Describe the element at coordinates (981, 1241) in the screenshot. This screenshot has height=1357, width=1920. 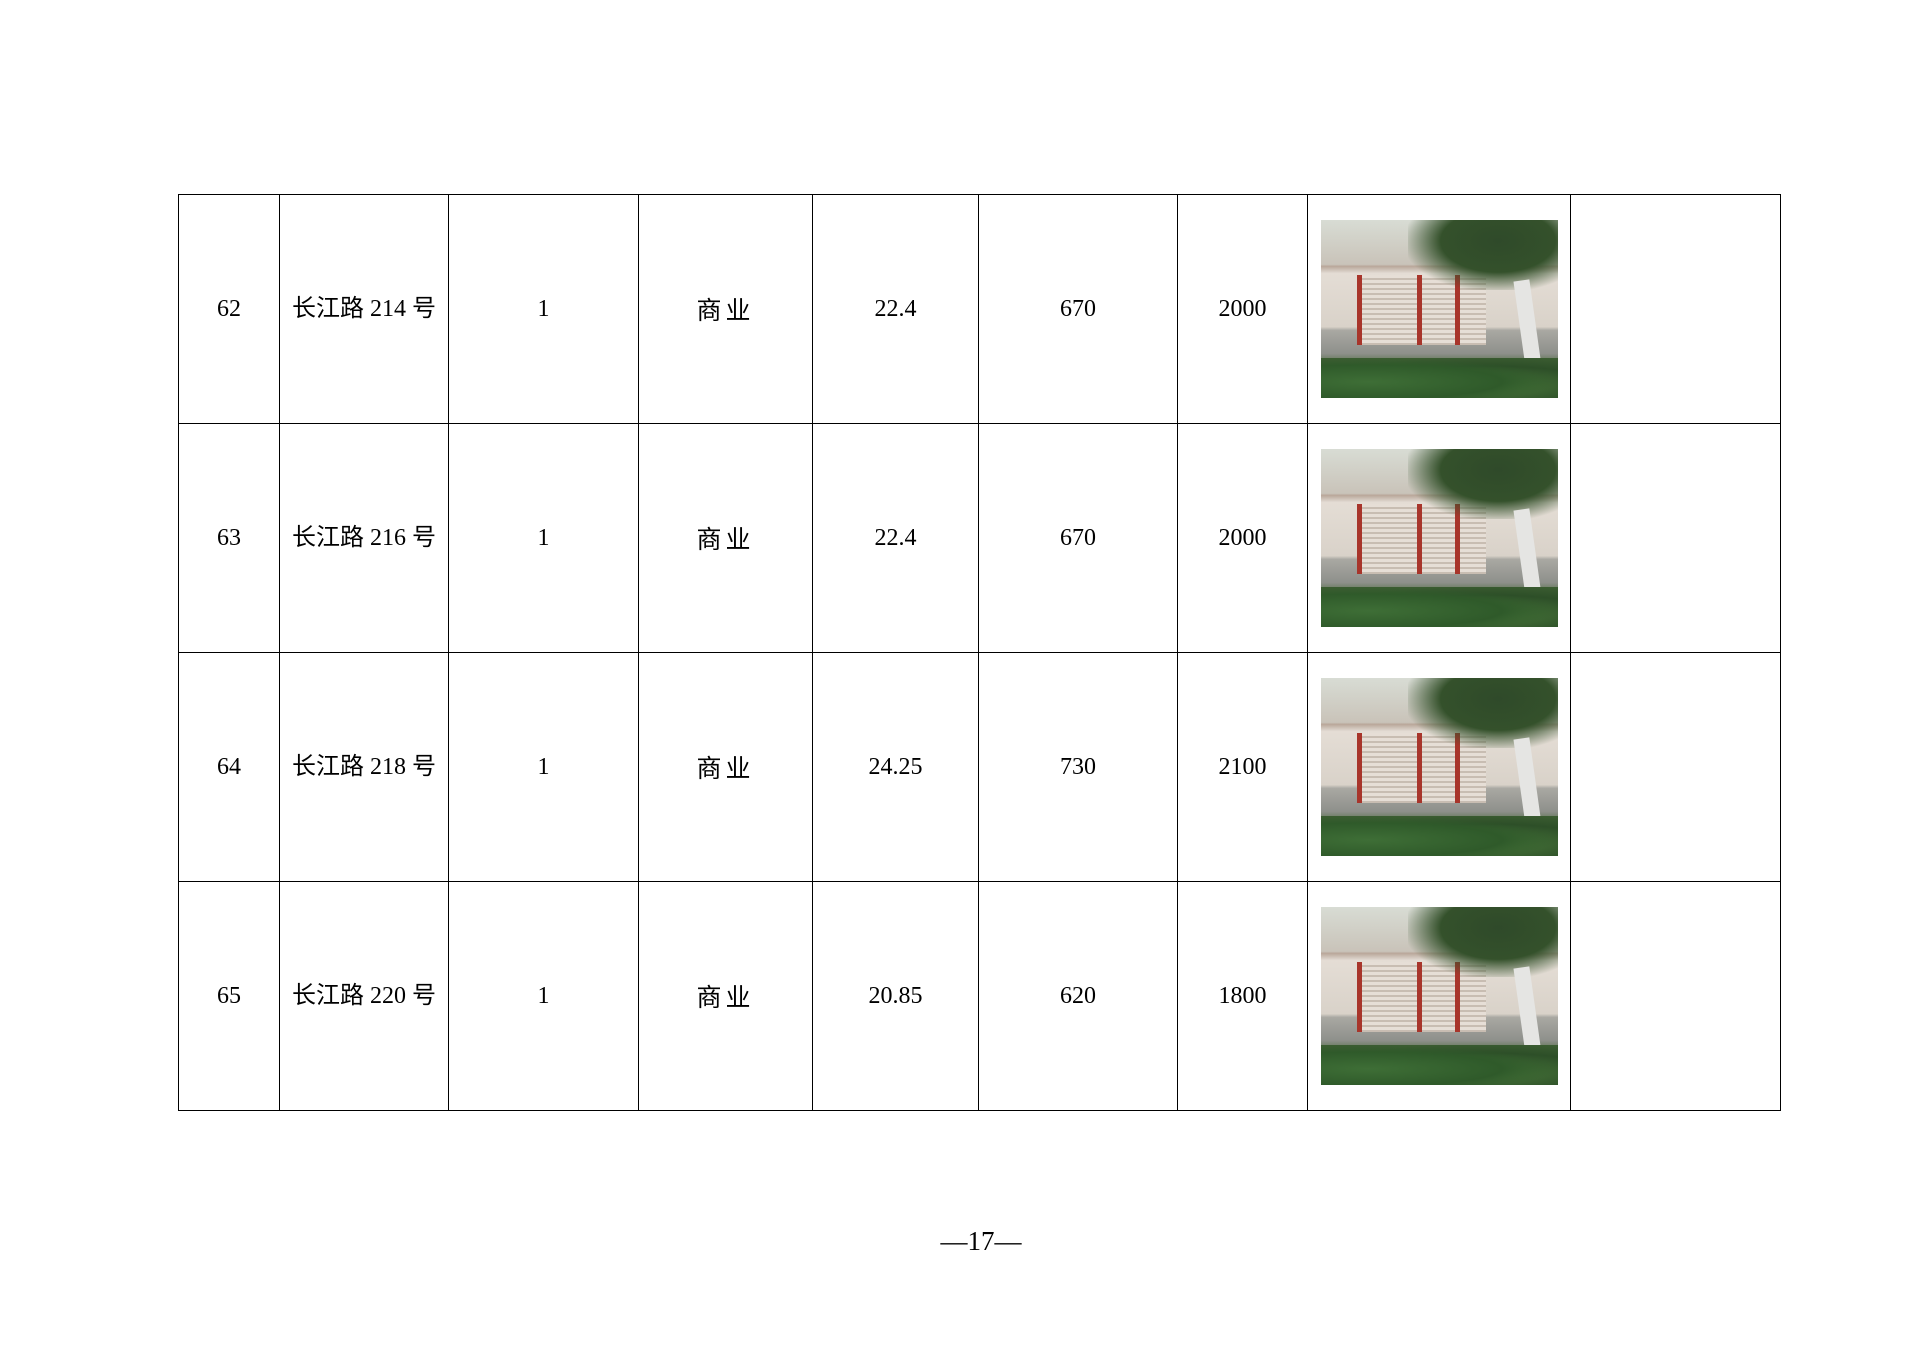
I see `page-number: —17—` at that location.